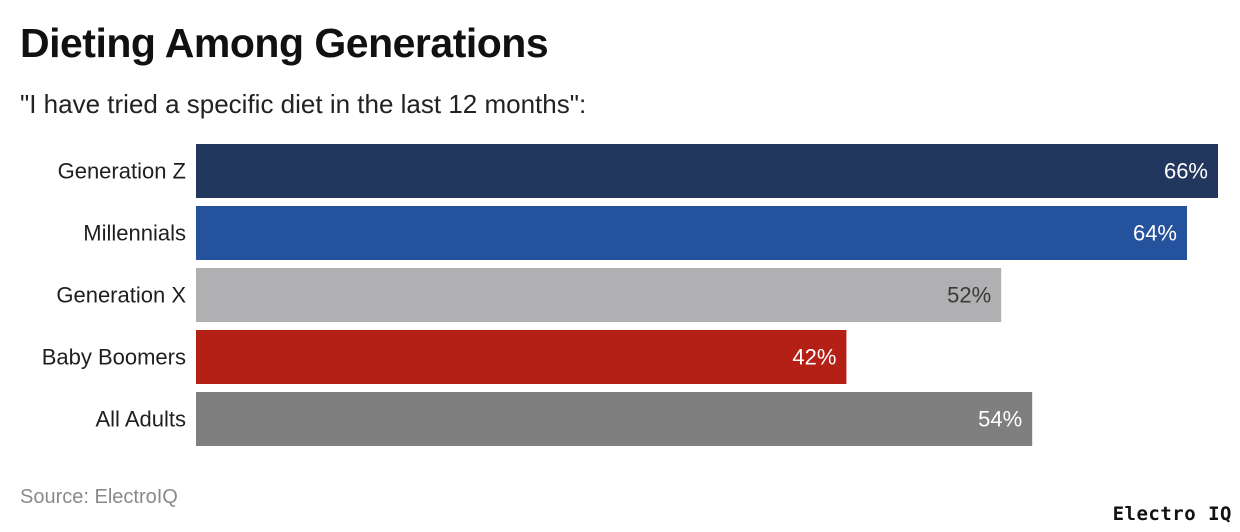  Describe the element at coordinates (284, 43) in the screenshot. I see `chart-title: Dieting Among Generations` at that location.